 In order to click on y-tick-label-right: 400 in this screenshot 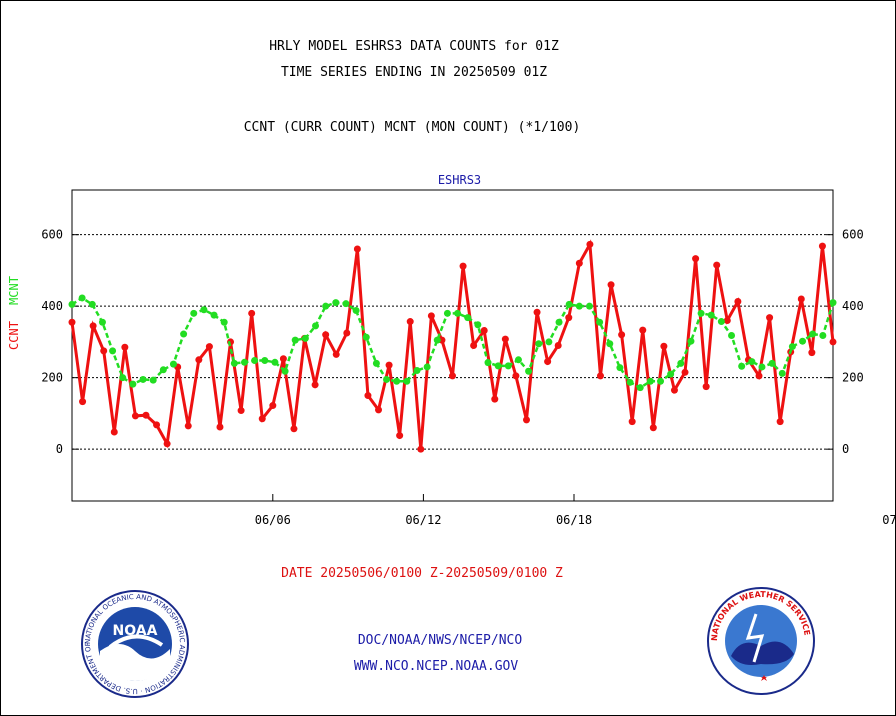, I will do `click(853, 306)`.